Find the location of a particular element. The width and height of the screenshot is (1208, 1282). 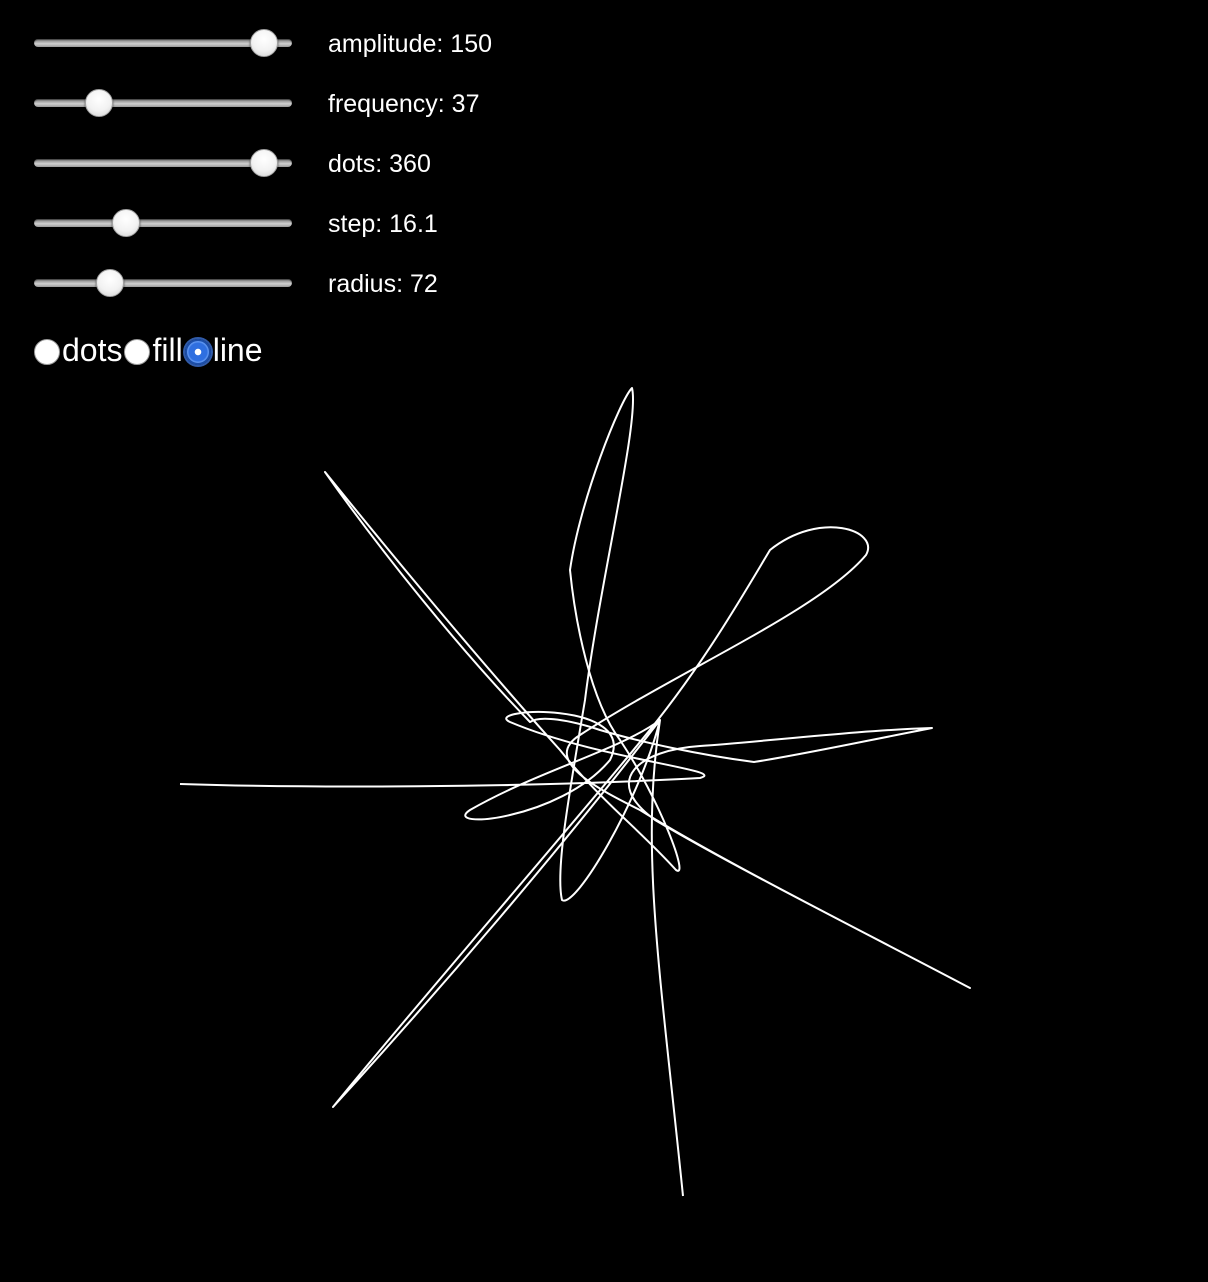

radius-label: radius: 72 is located at coordinates (383, 284).